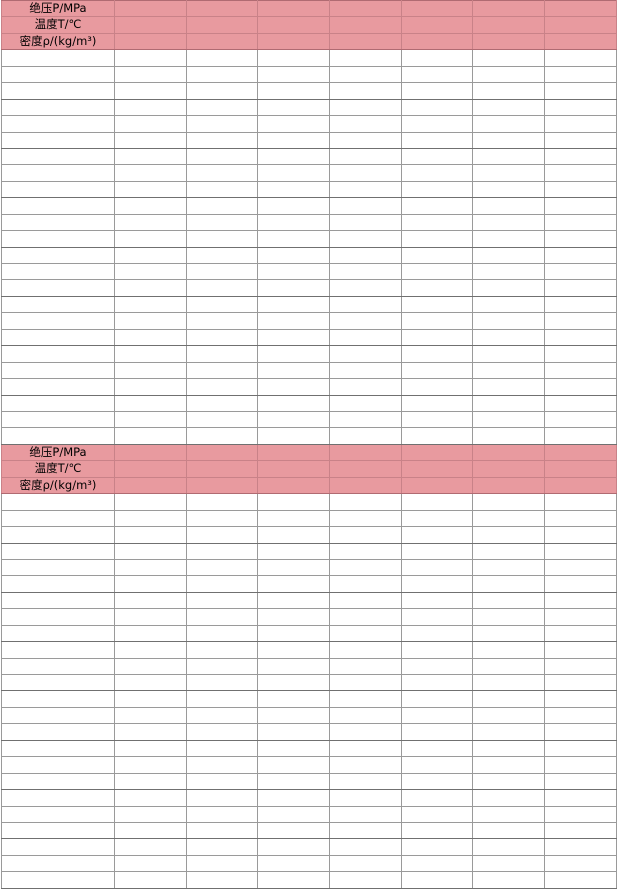 This screenshot has height=890, width=617. What do you see at coordinates (58, 41) in the screenshot?
I see `row-label-density: 密度ρ/(kg/m³)` at bounding box center [58, 41].